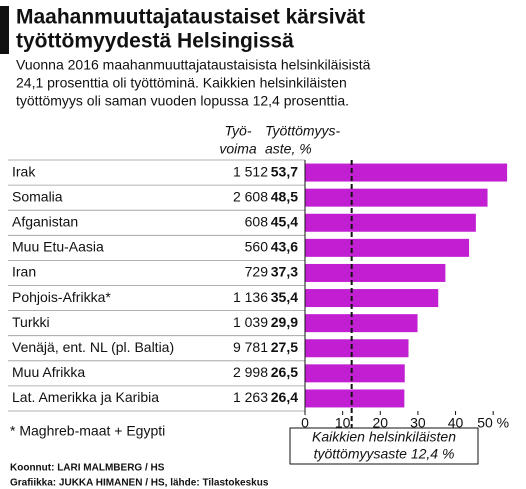 The height and width of the screenshot is (489, 526). What do you see at coordinates (284, 347) in the screenshot?
I see `value-label: 27,5` at bounding box center [284, 347].